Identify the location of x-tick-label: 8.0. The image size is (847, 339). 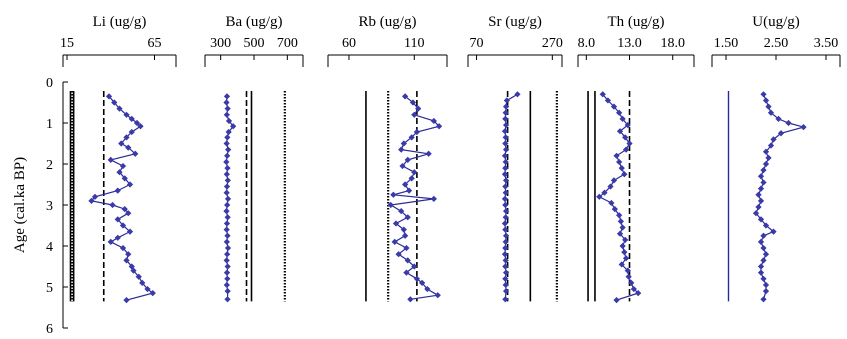
(587, 43).